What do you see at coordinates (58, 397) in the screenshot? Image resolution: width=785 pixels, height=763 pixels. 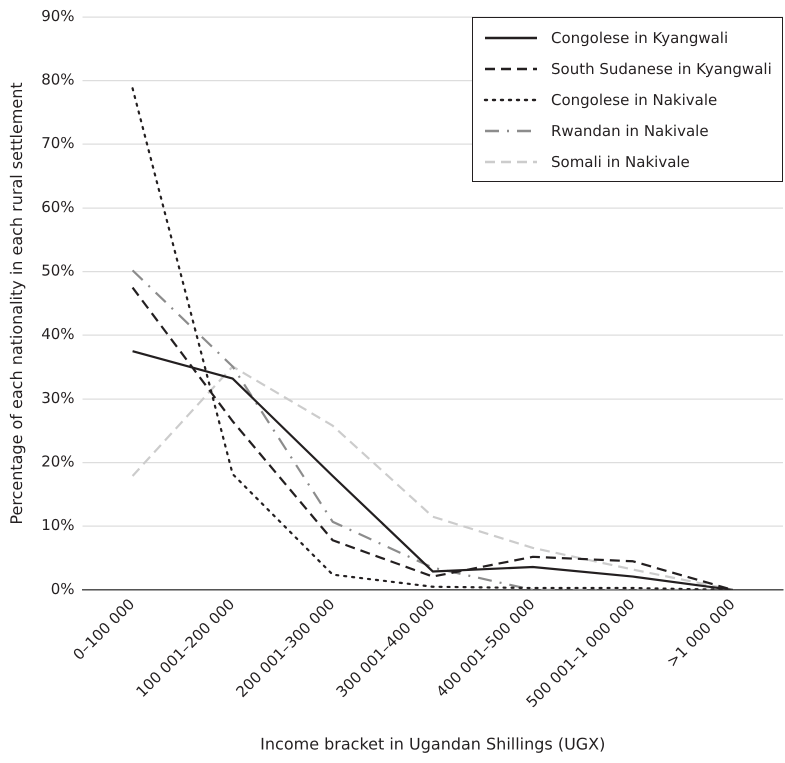 I see `y-tick-label: 30%` at bounding box center [58, 397].